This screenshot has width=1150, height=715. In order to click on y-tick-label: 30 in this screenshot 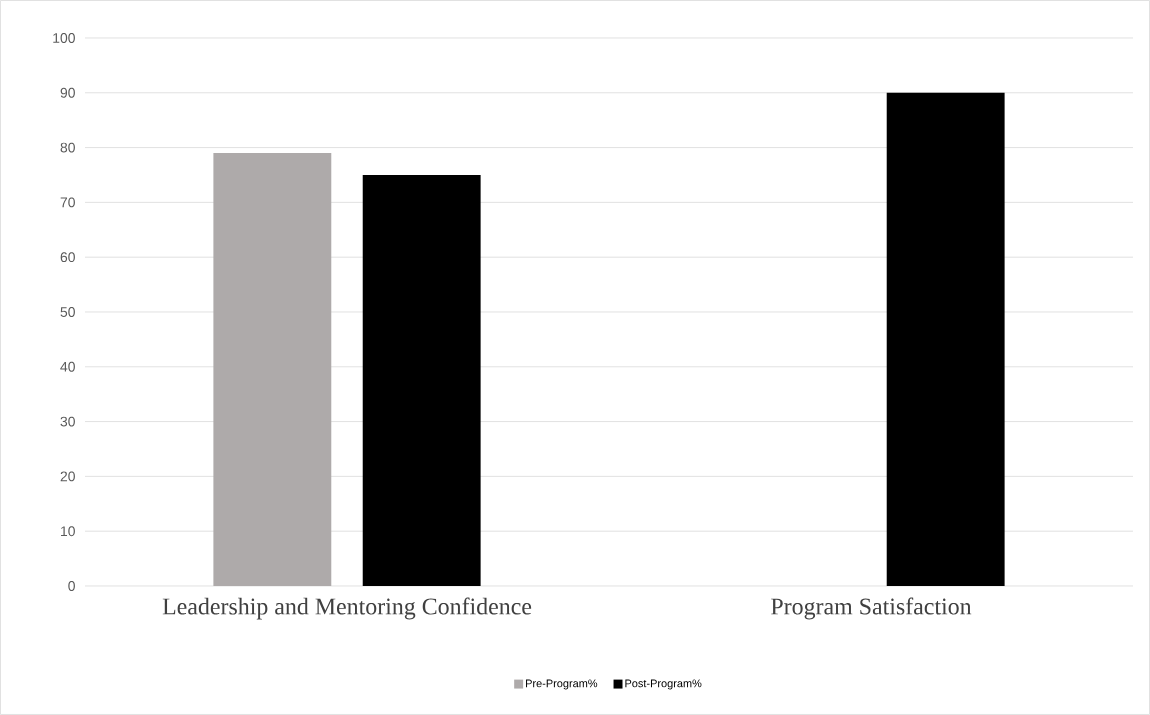, I will do `click(67, 421)`.